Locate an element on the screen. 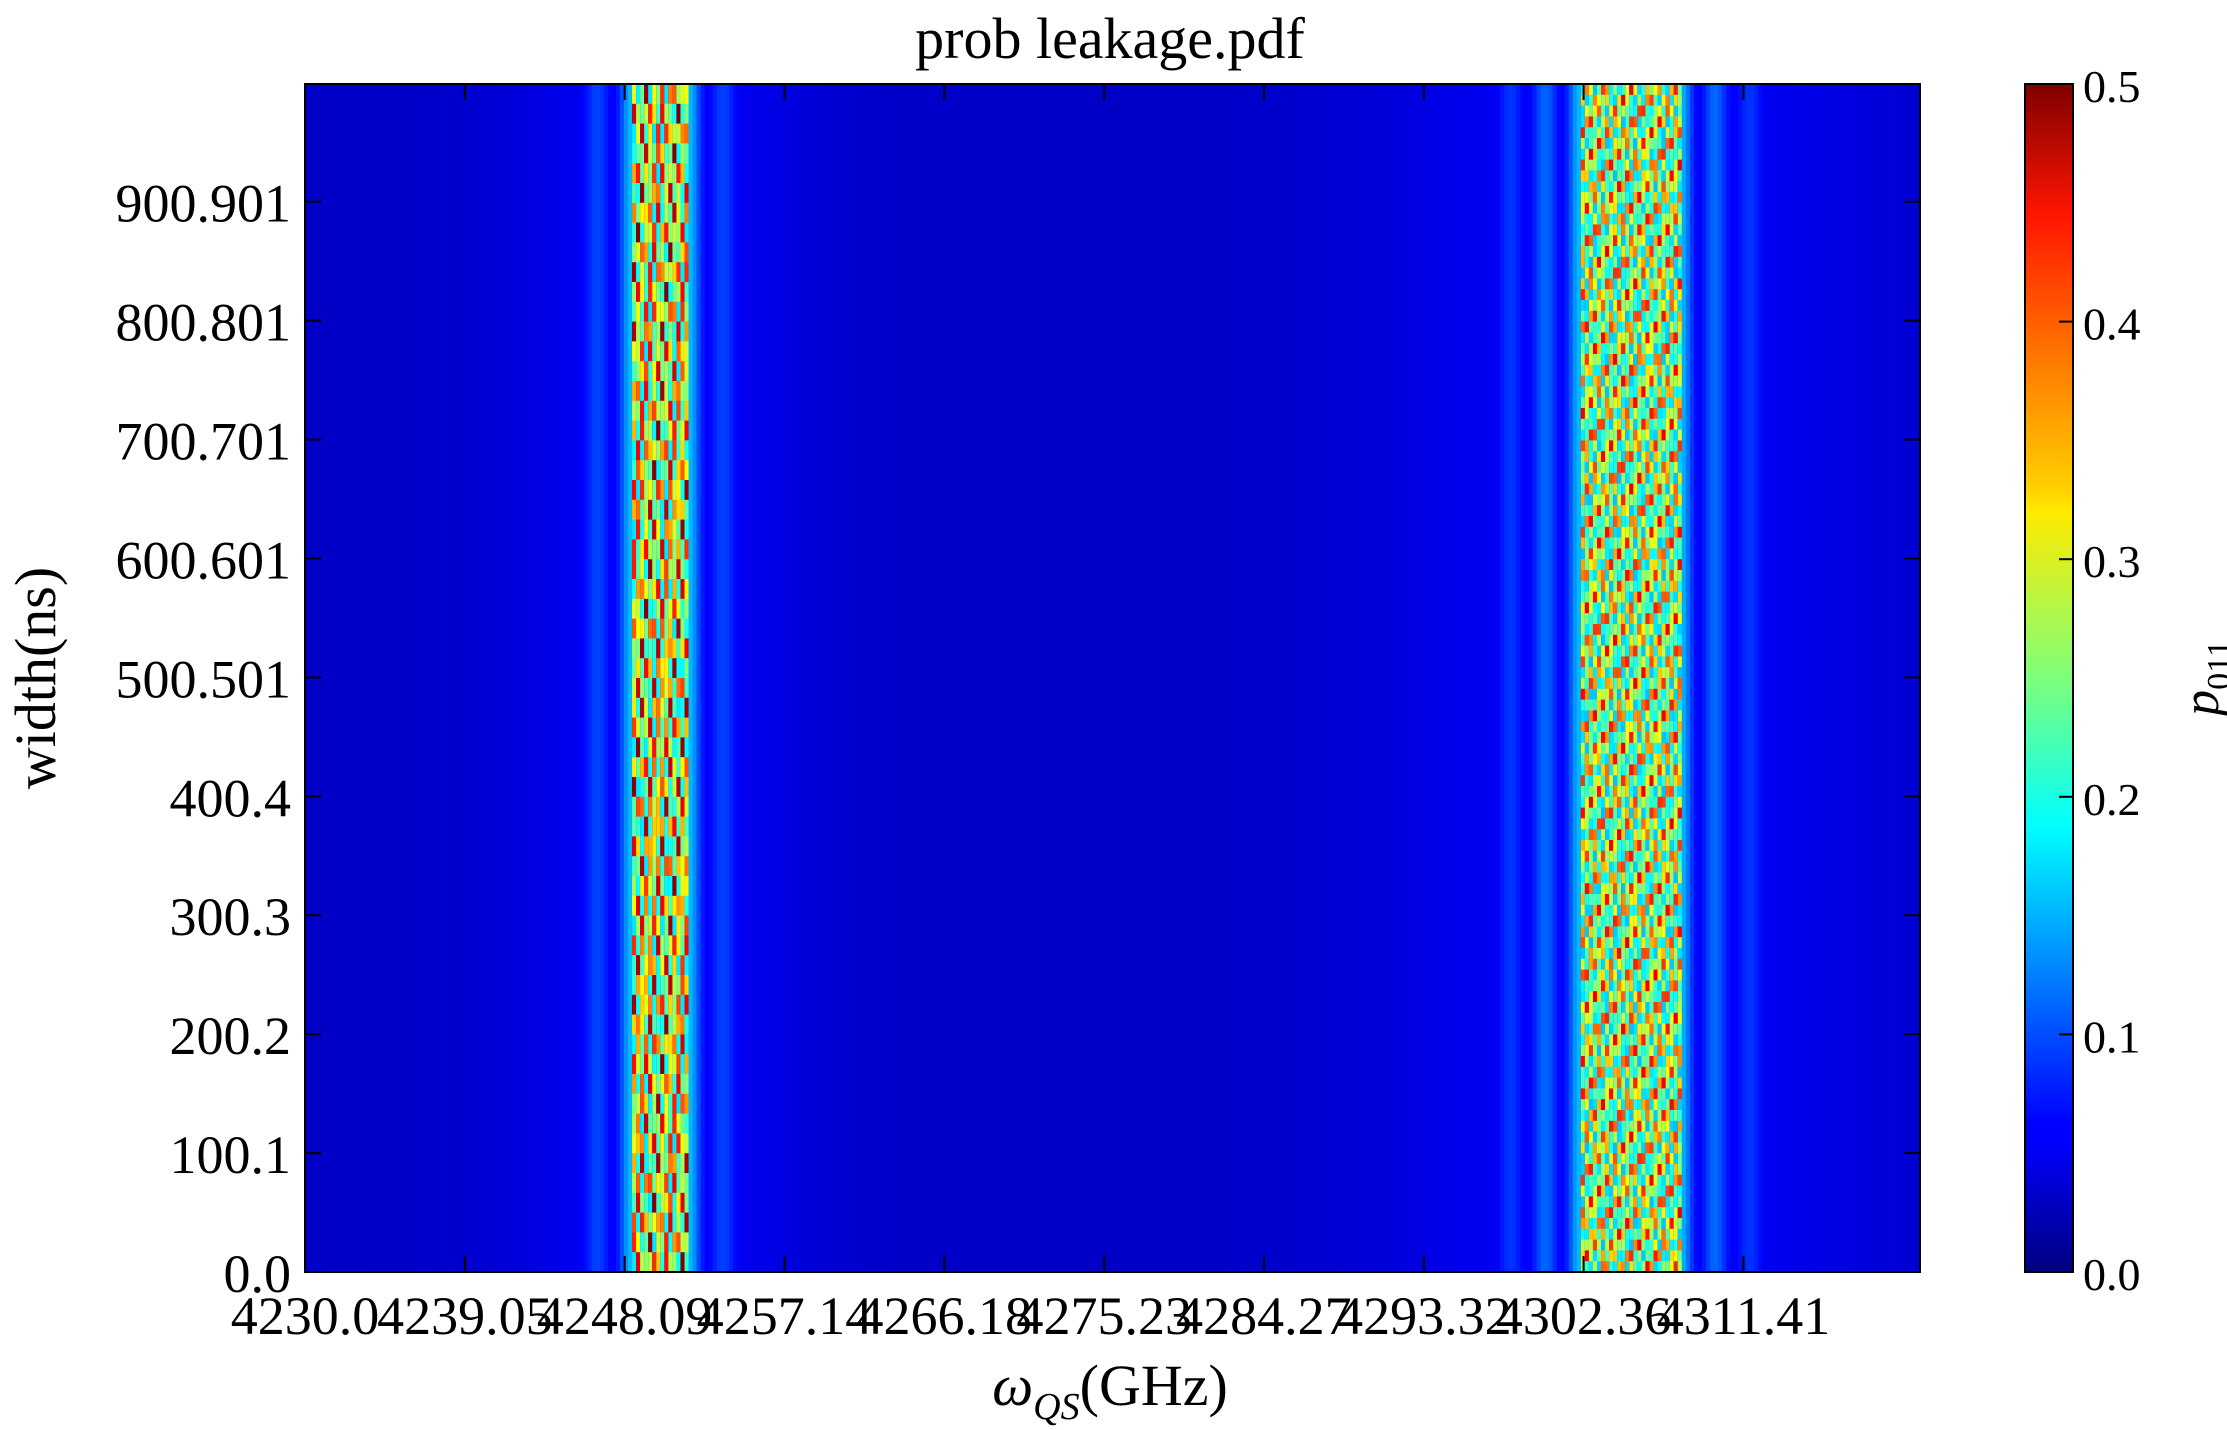 The image size is (2227, 1430). x-tick-label: 4275.23 is located at coordinates (1104, 1316).